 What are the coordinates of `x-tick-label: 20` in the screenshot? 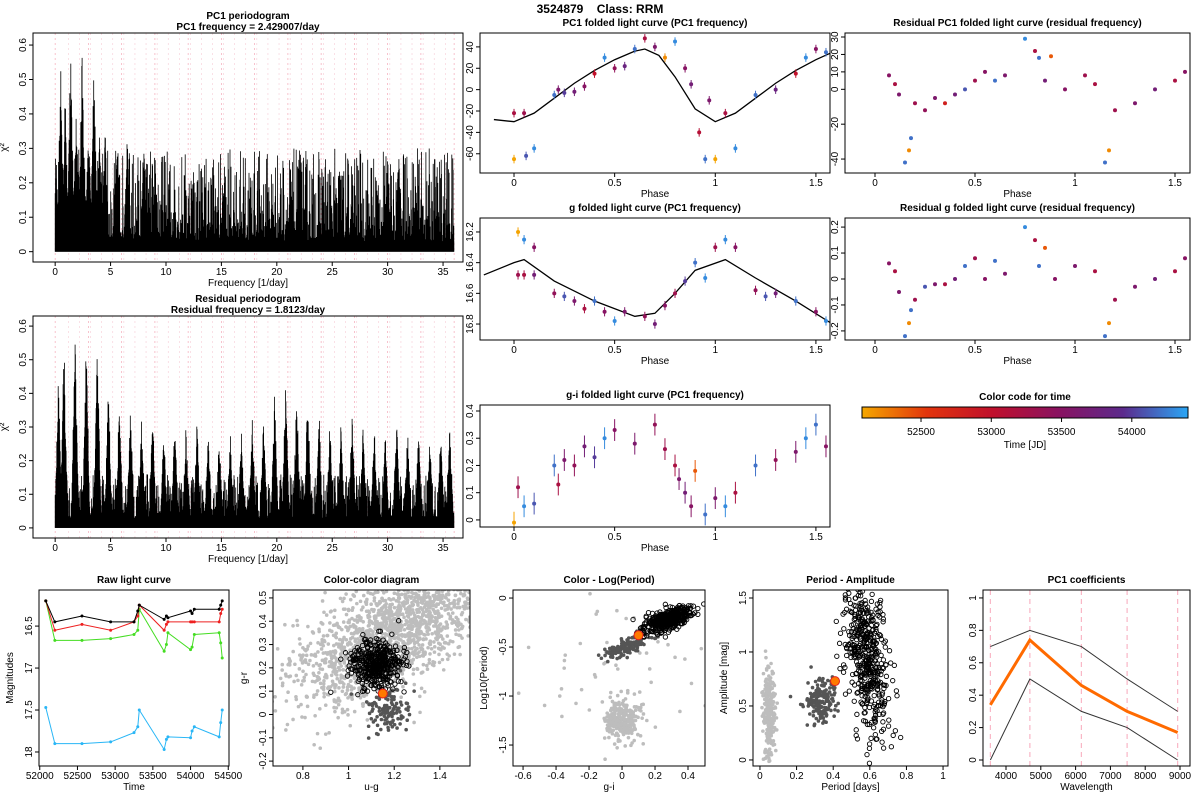 It's located at (277, 272).